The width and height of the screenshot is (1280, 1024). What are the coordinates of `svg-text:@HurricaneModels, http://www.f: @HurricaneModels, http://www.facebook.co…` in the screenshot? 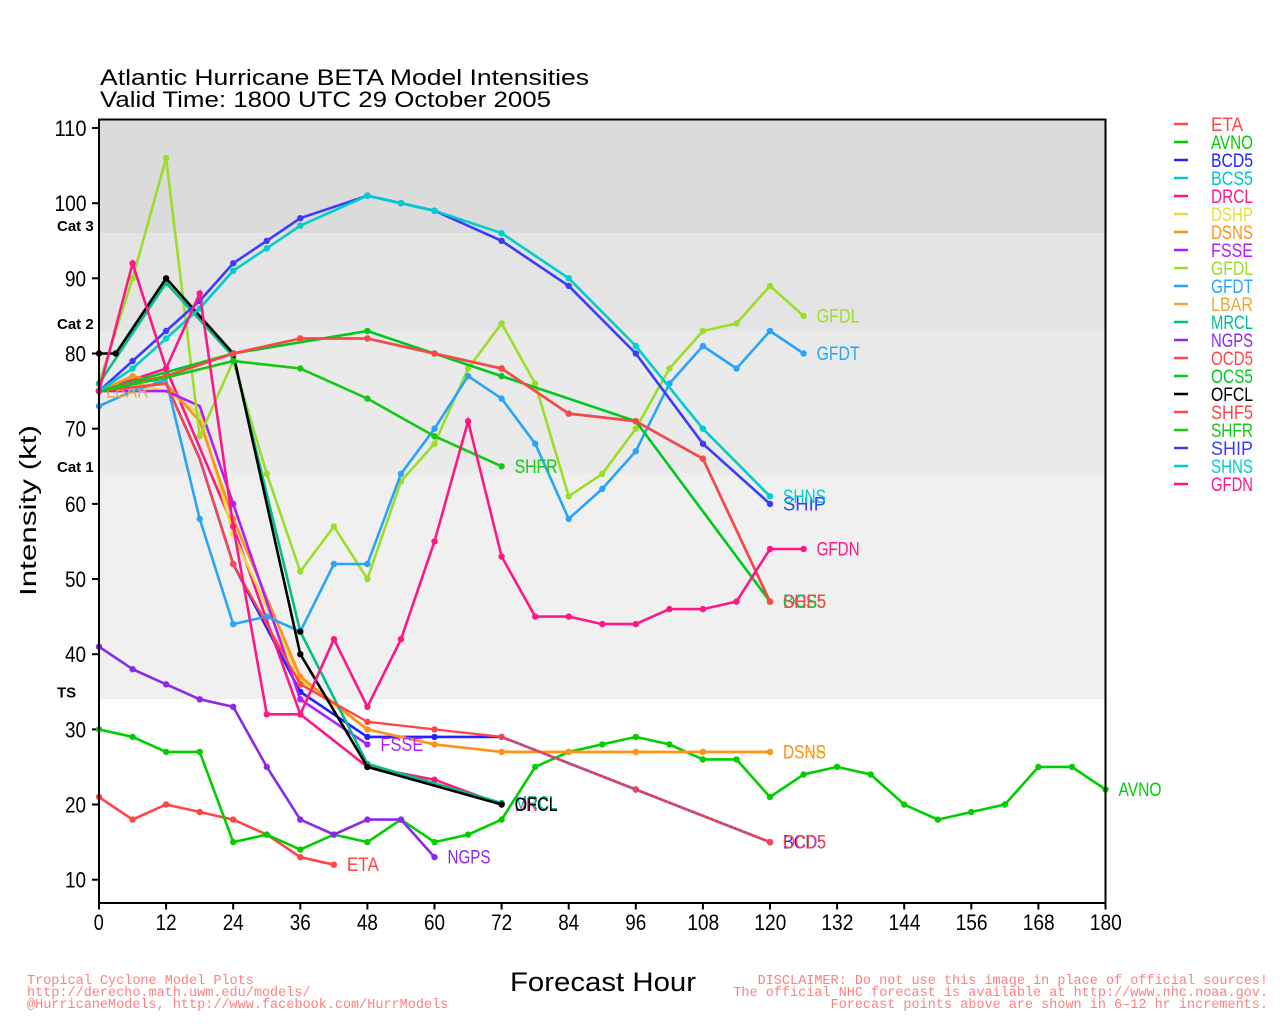 It's located at (237, 1005).